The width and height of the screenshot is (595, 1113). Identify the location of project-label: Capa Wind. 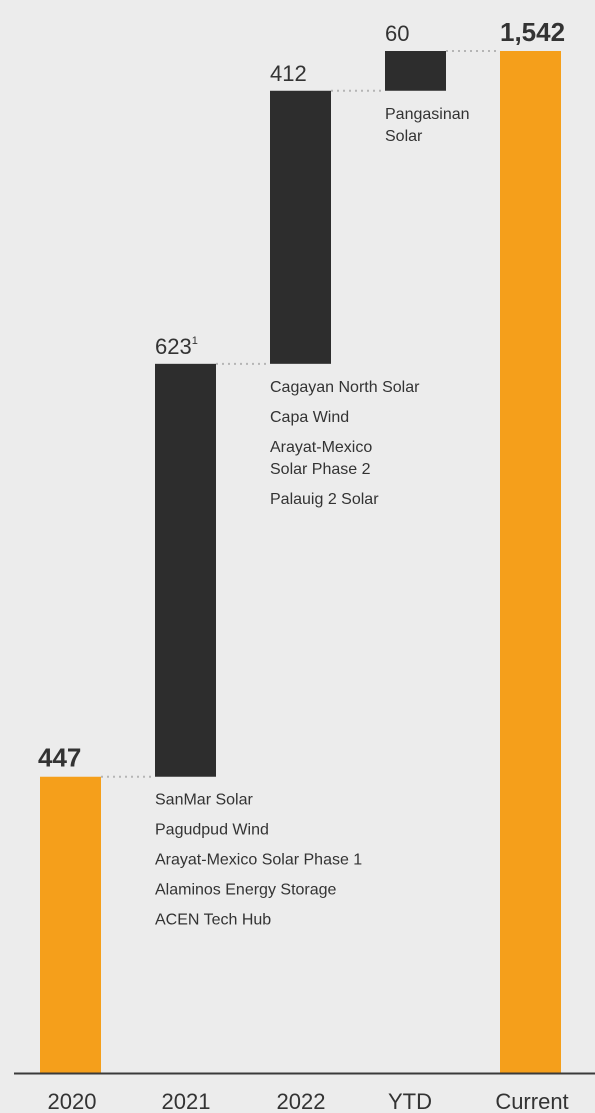
(309, 417).